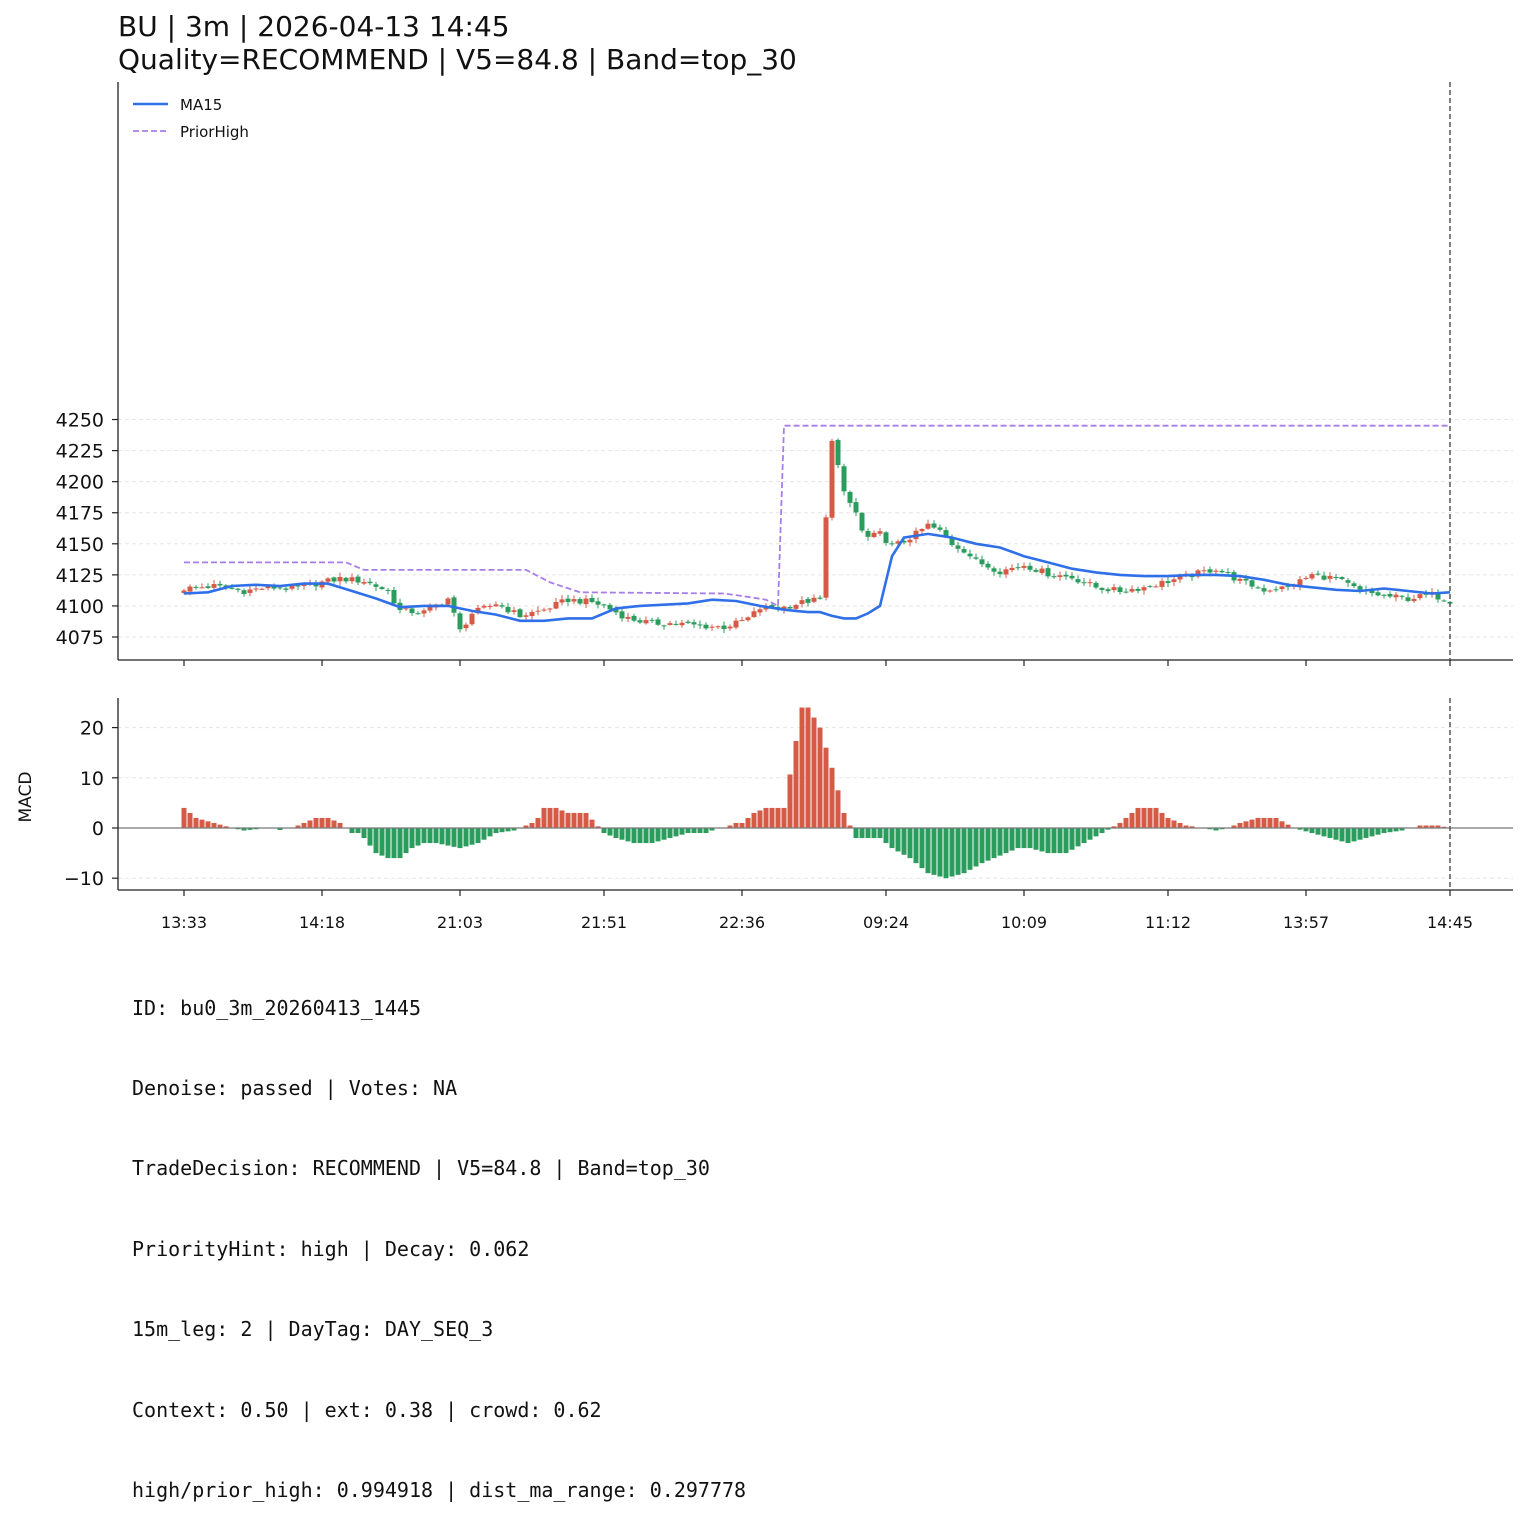 This screenshot has height=1531, width=1527. I want to click on info-line-denoise: Denoise: passed | Votes: NA, so click(295, 1087).